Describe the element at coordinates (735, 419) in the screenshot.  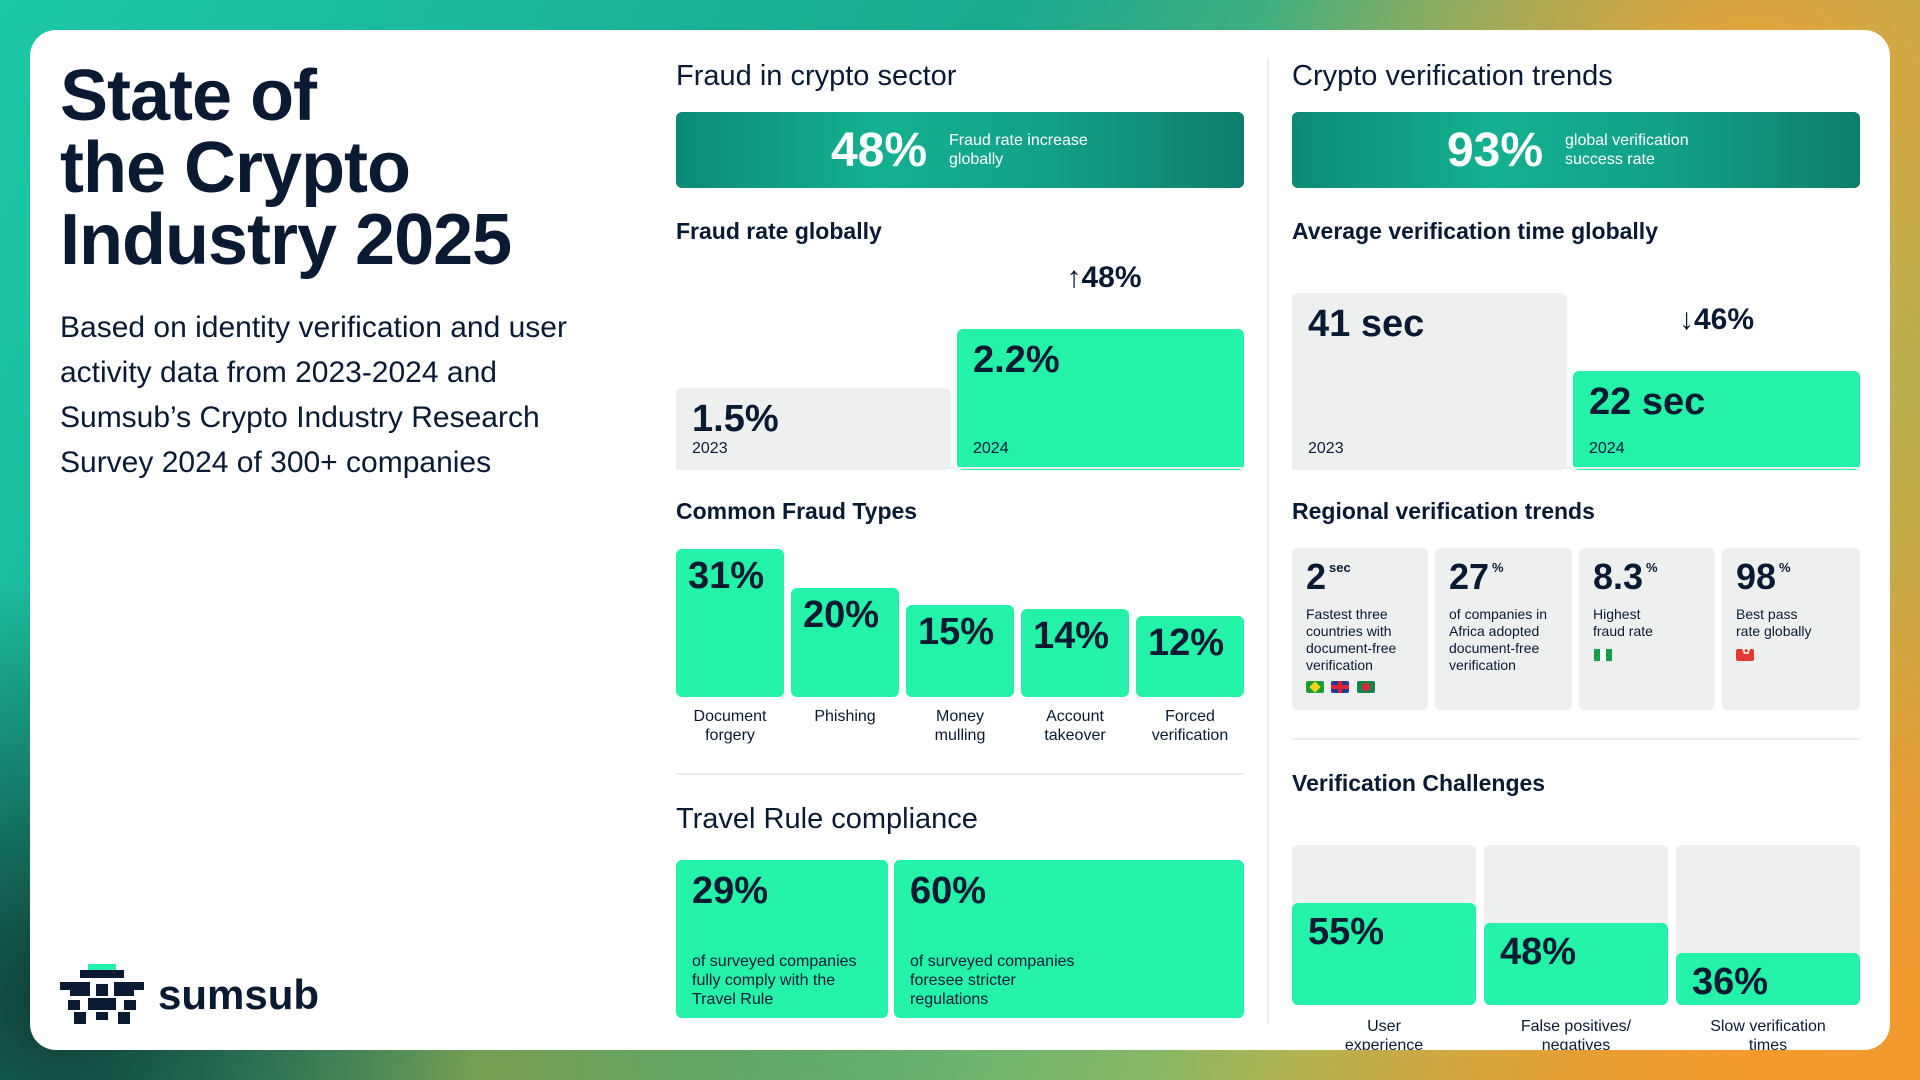
I see `fraud-rate-2023-value: 1.5%` at that location.